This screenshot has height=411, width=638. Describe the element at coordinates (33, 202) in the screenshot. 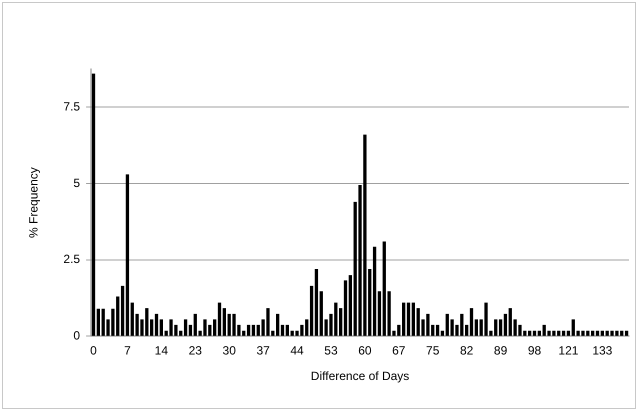

I see `y-axis-title: % Frequency` at that location.